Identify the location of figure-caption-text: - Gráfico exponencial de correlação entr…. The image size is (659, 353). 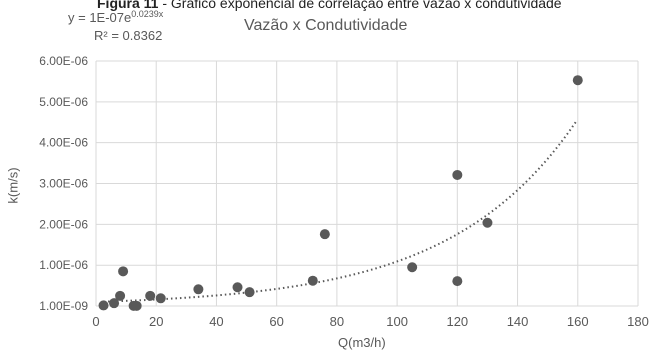
(360, 5).